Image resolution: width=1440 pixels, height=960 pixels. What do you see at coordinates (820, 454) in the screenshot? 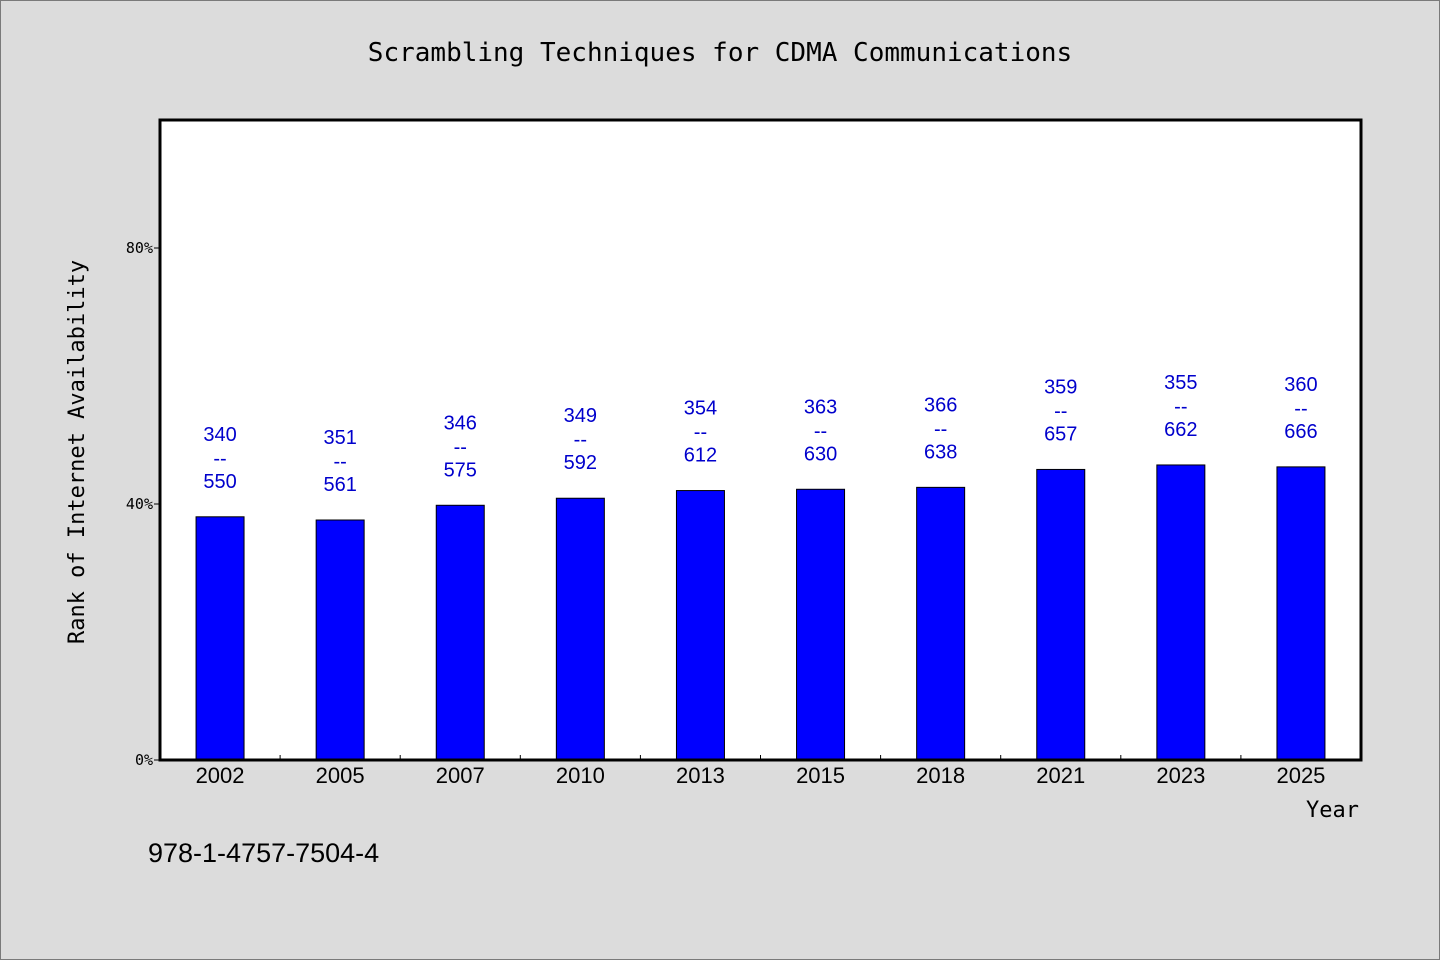
I see `data-label-bottom: 630` at bounding box center [820, 454].